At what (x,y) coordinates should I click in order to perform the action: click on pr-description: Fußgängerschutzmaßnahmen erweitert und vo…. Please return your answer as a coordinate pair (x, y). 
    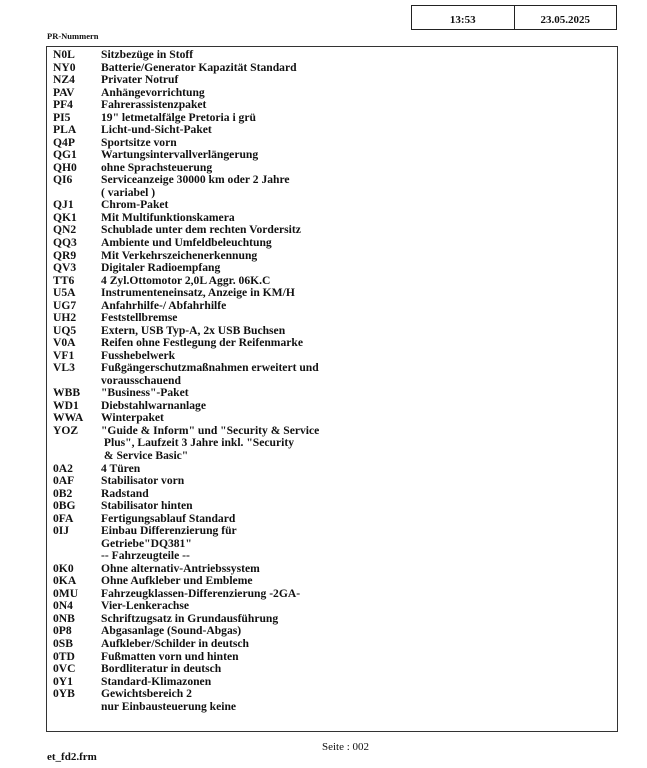
    Looking at the image, I should click on (210, 374).